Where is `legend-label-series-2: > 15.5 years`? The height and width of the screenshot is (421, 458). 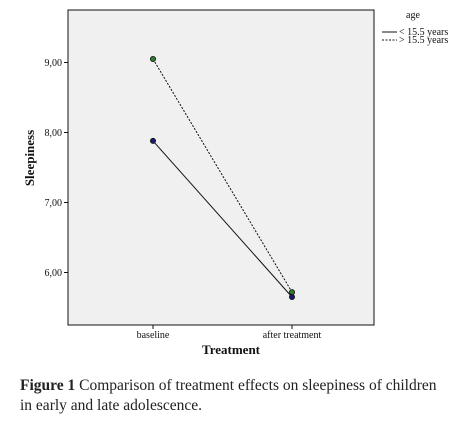 legend-label-series-2: > 15.5 years is located at coordinates (423, 40).